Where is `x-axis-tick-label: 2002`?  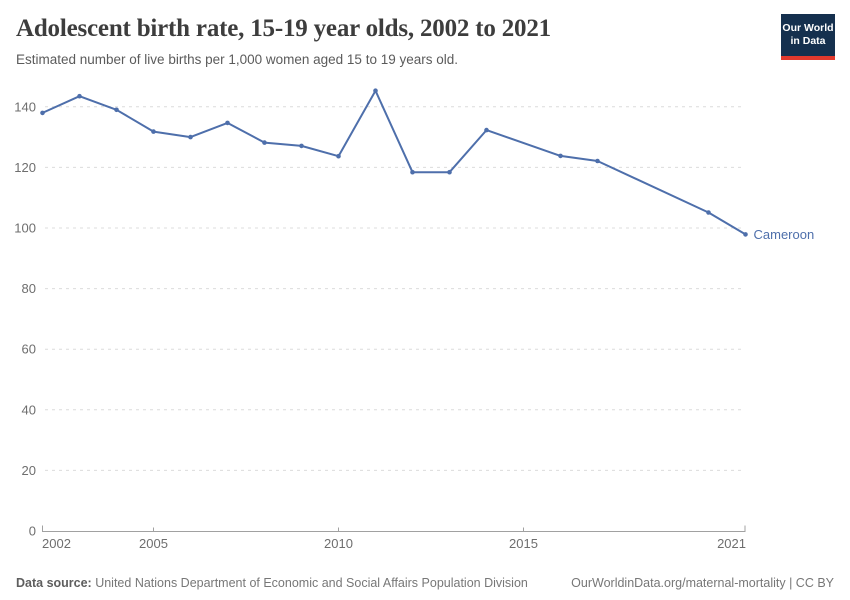
x-axis-tick-label: 2002 is located at coordinates (56, 543).